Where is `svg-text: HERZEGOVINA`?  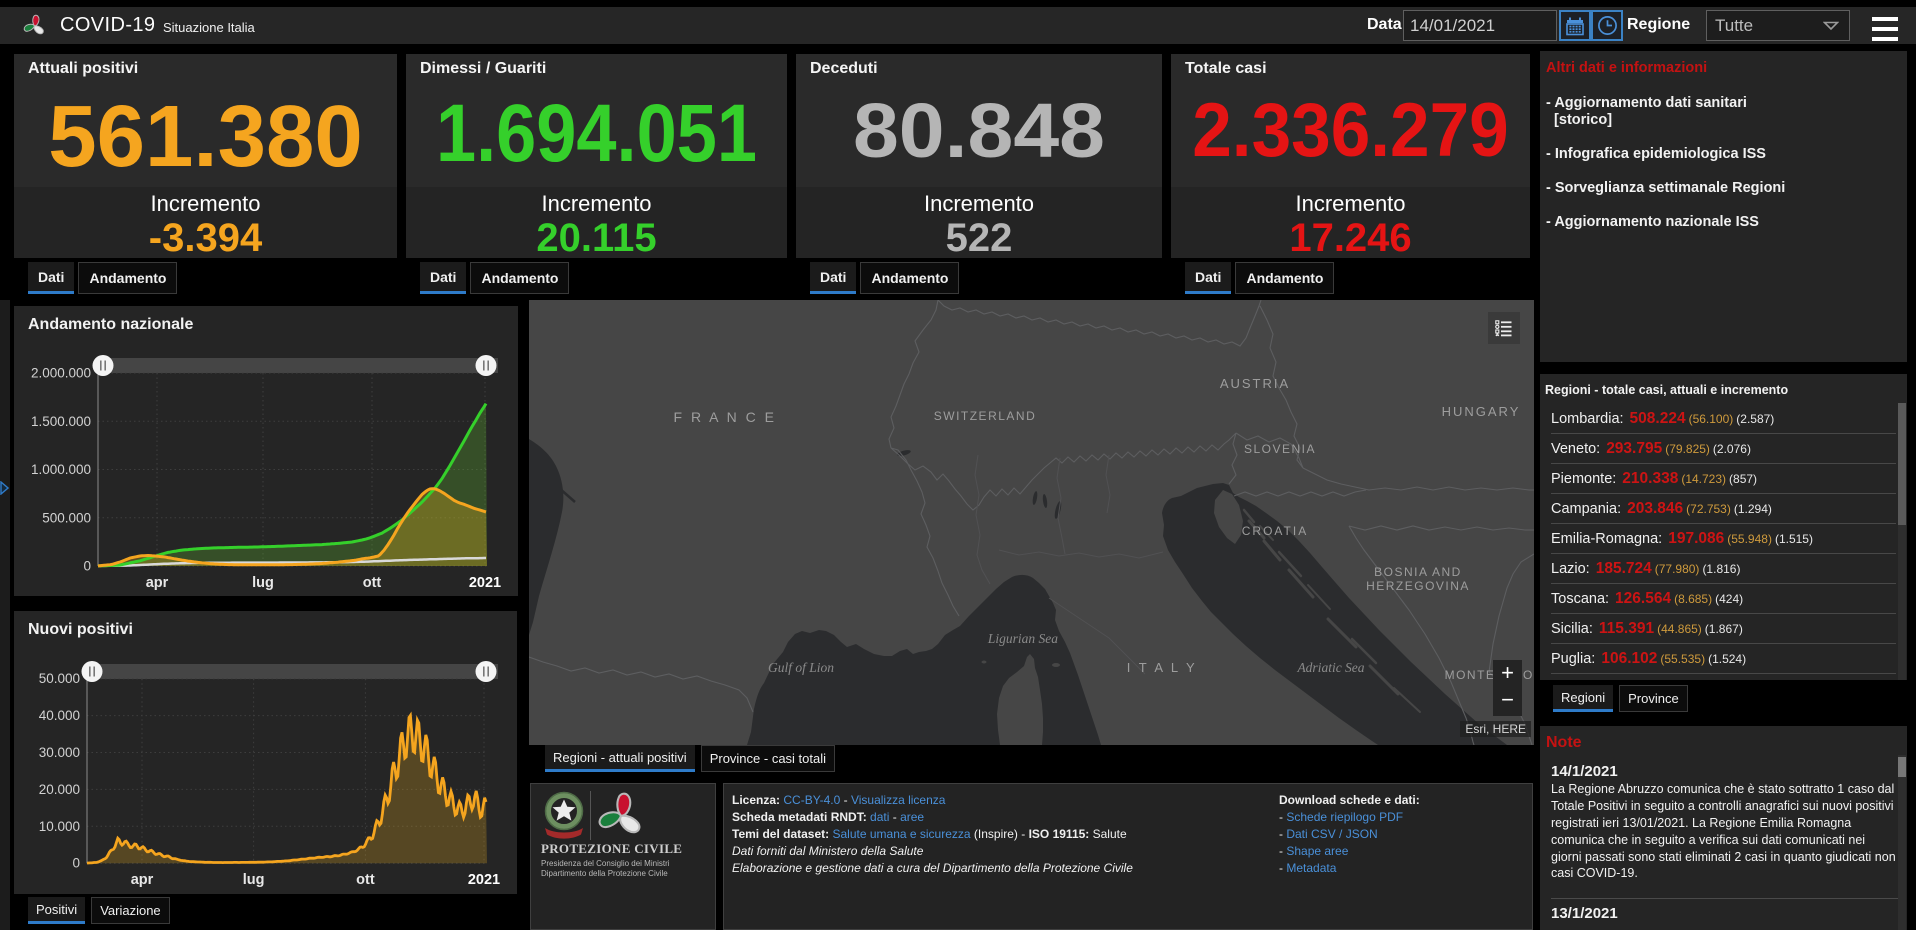 svg-text: HERZEGOVINA is located at coordinates (1418, 586).